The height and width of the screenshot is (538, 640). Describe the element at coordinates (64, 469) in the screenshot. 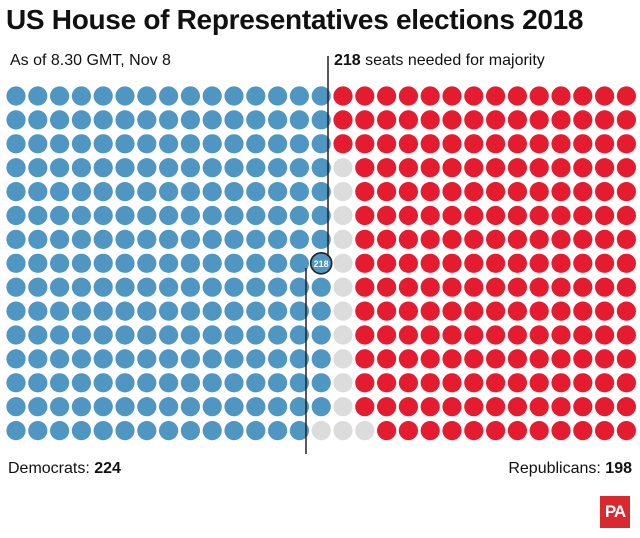

I see `democrats-legend: Democrats: 224` at that location.